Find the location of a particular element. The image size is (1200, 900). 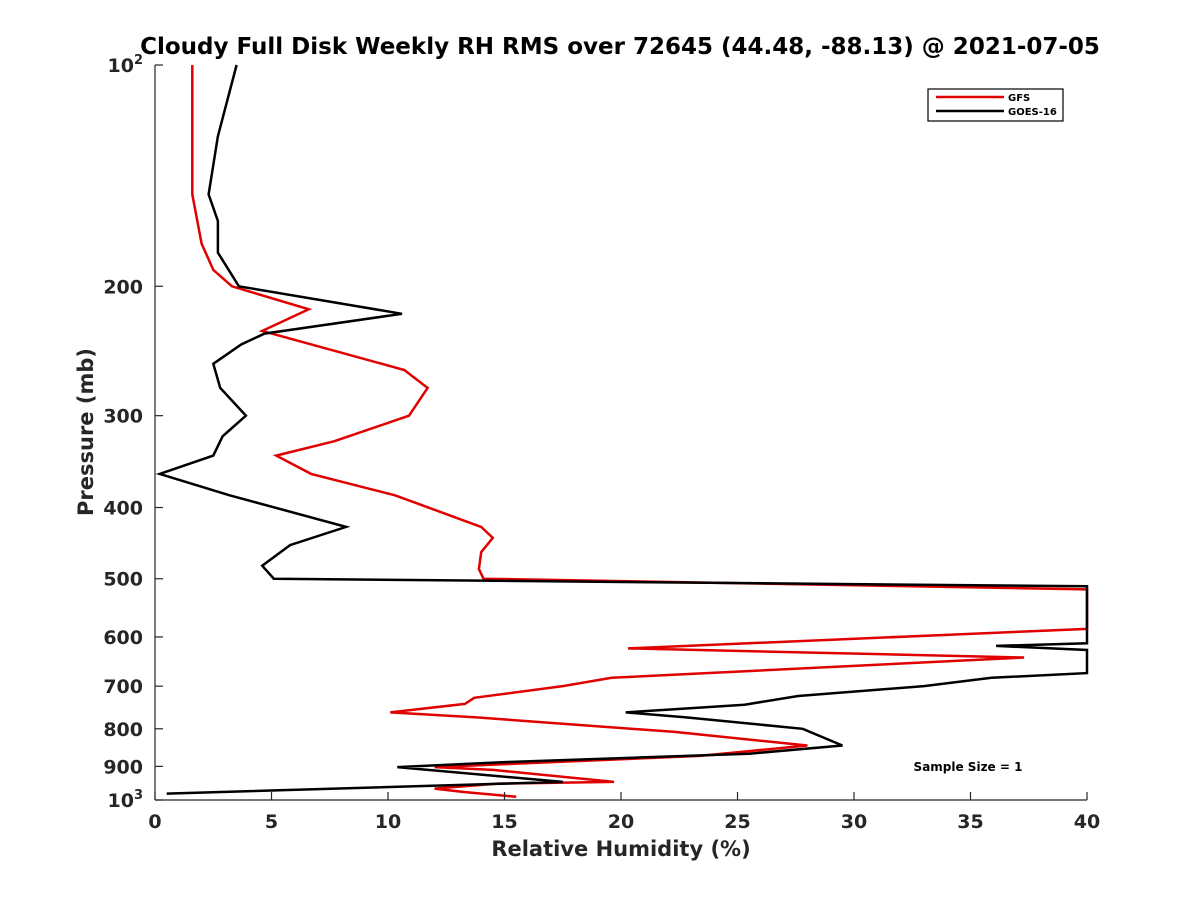

x-tick-label: 15 is located at coordinates (504, 822).